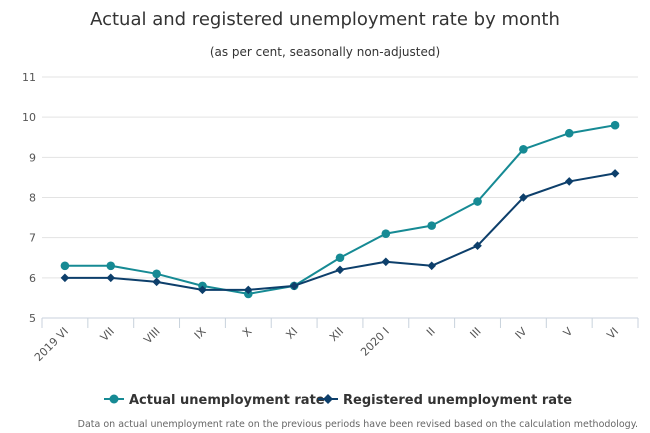  Describe the element at coordinates (476, 333) in the screenshot. I see `x-tick-label-9: III` at that location.